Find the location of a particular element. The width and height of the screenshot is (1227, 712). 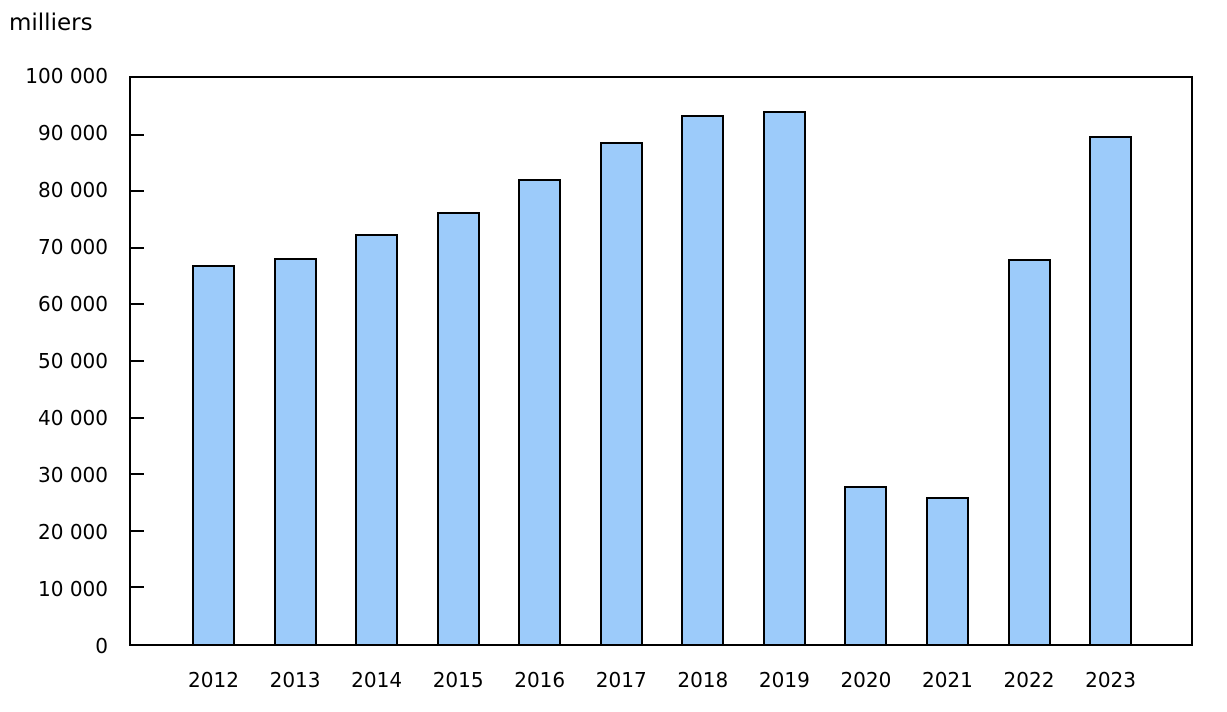

bar-2018 is located at coordinates (703, 379).